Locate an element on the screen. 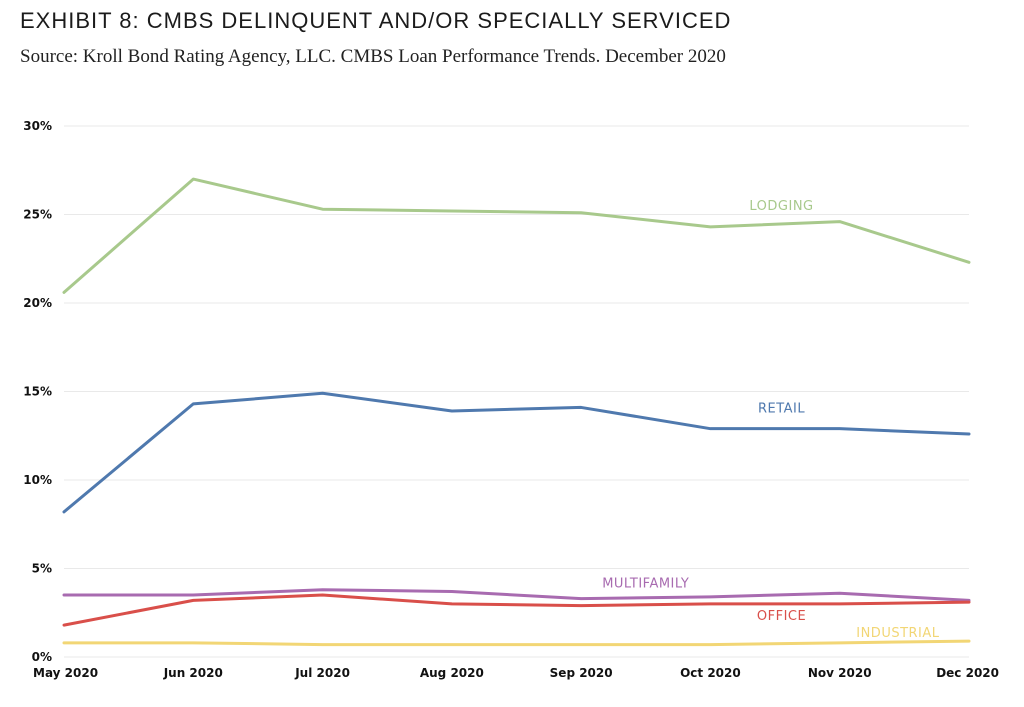 The width and height of the screenshot is (1024, 707). x-tick-label: Jun 2020 is located at coordinates (193, 673).